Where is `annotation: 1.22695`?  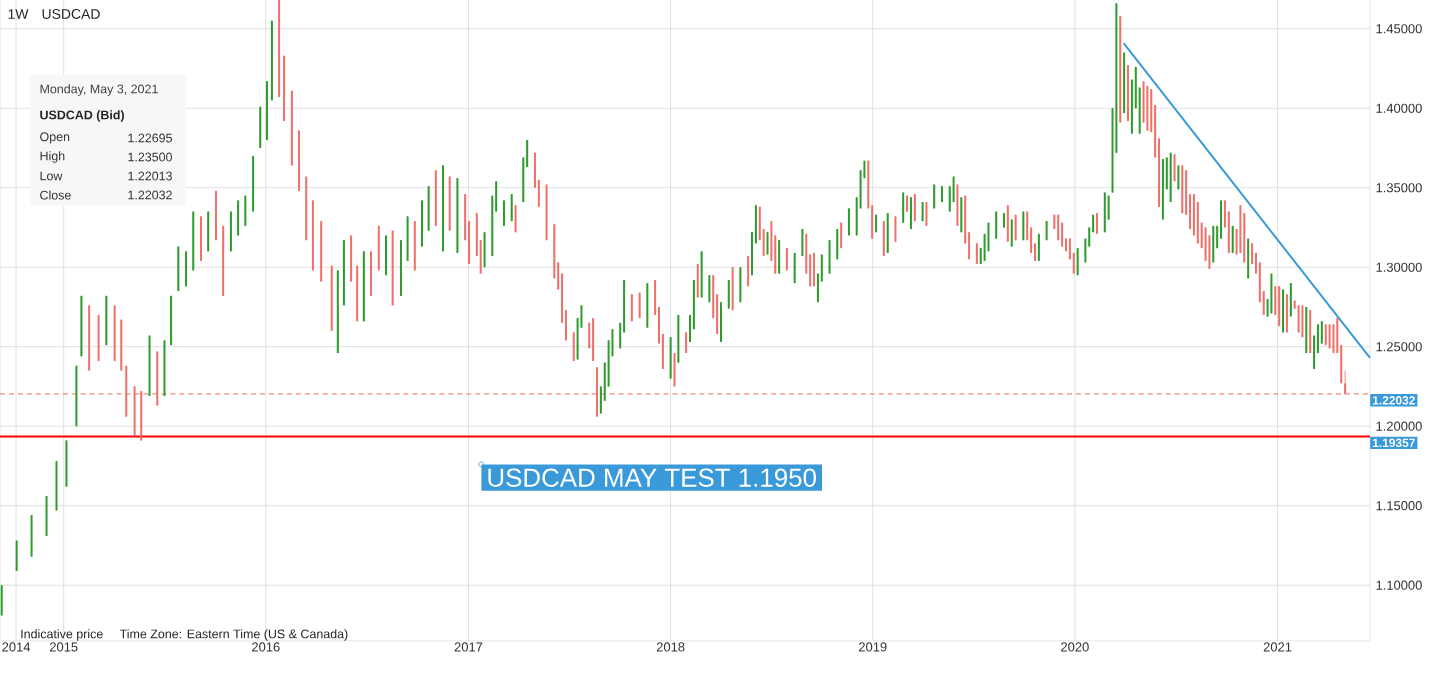 annotation: 1.22695 is located at coordinates (150, 138).